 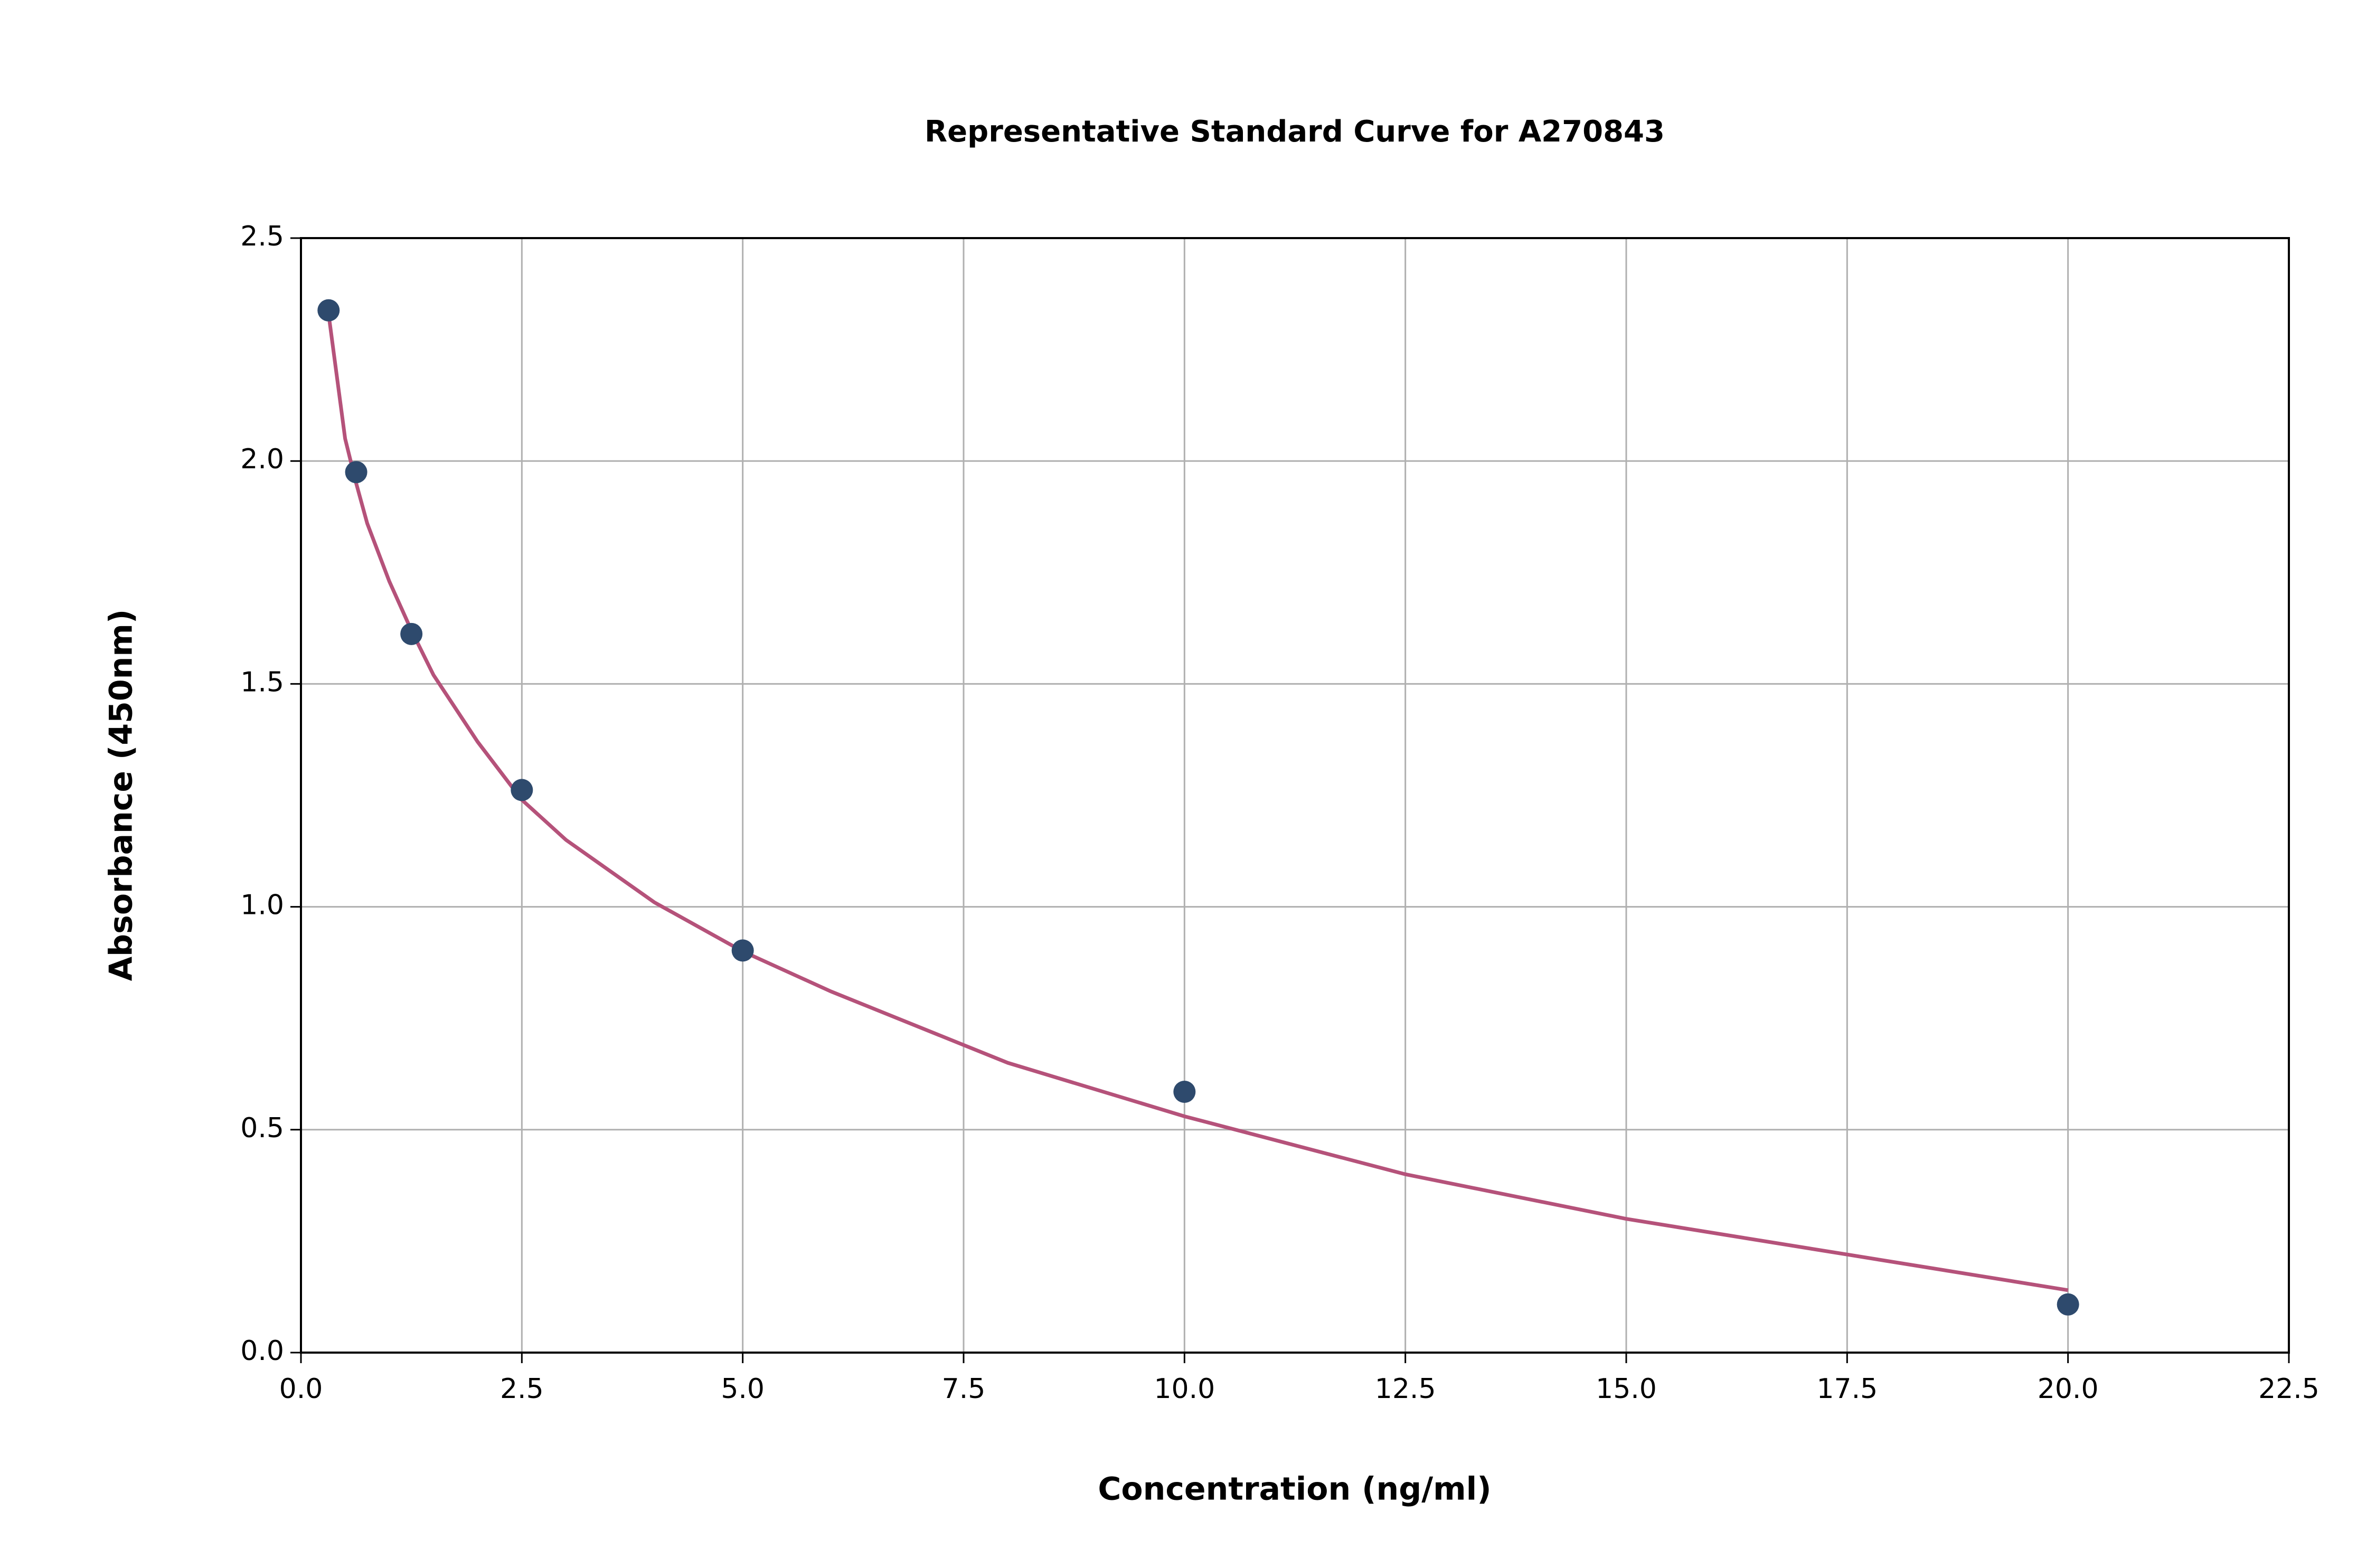 I want to click on y-tick-label: 2.5, so click(x=262, y=237).